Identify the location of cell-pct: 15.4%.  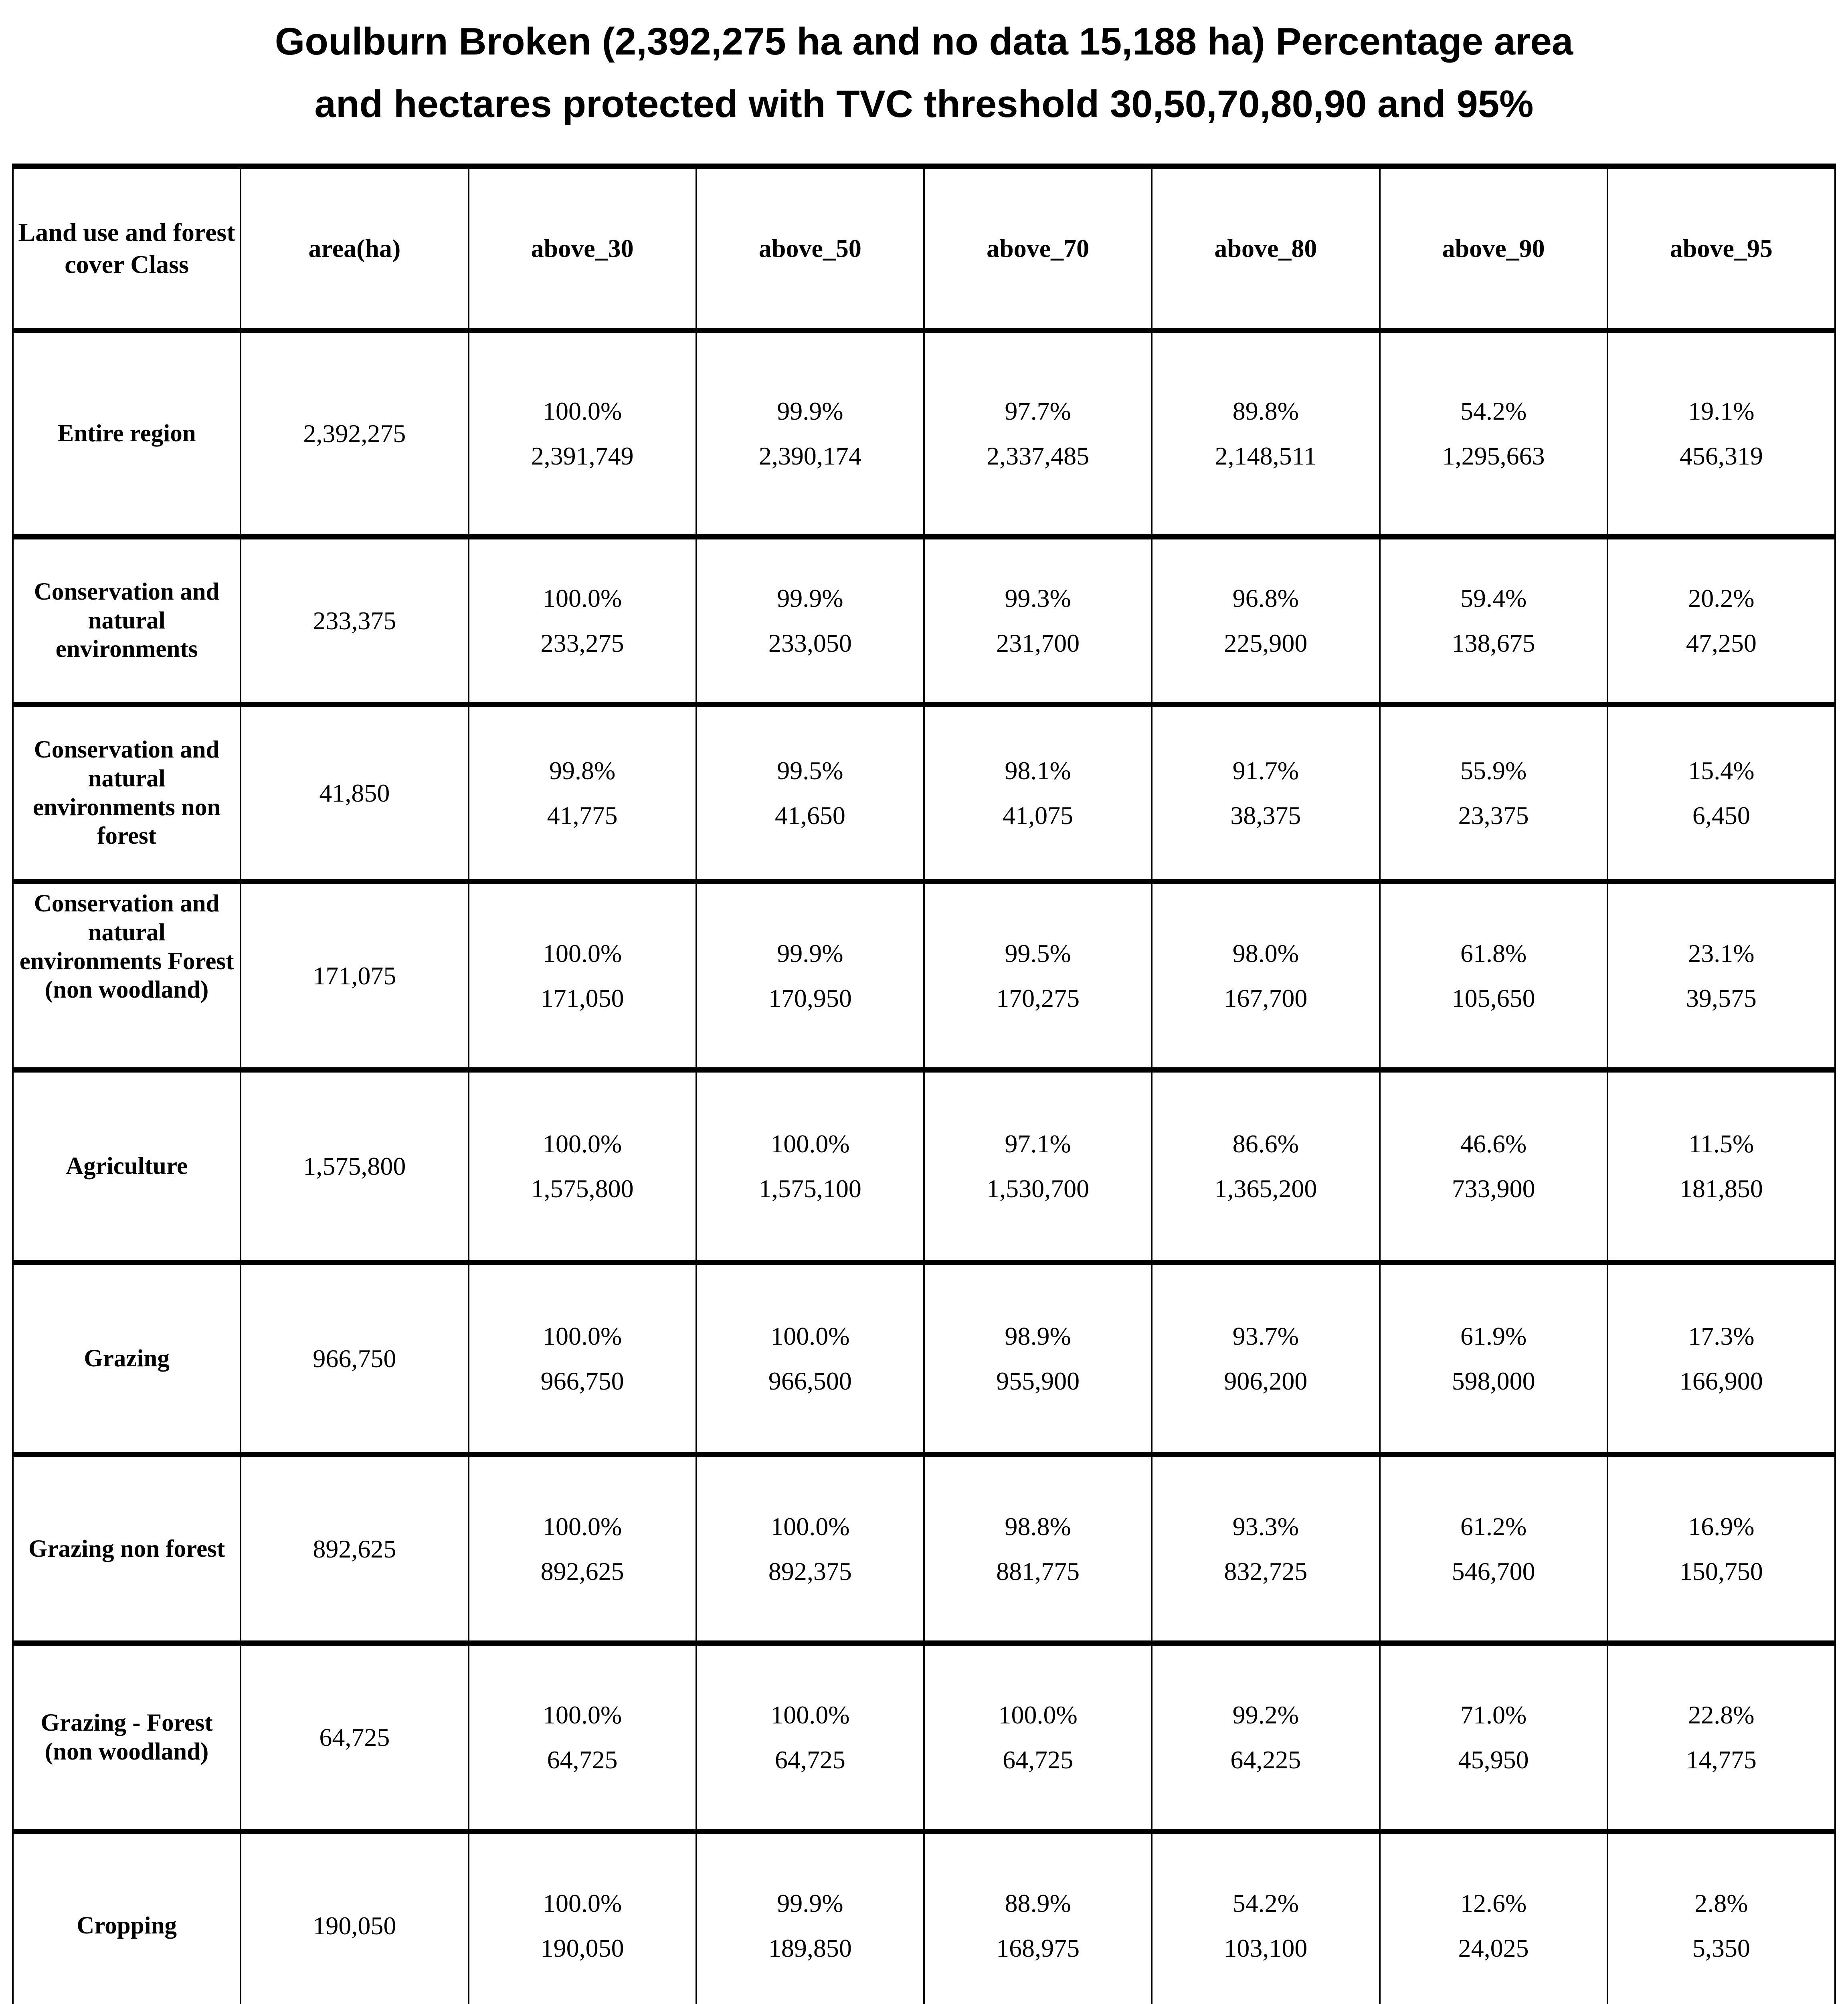
(1721, 770).